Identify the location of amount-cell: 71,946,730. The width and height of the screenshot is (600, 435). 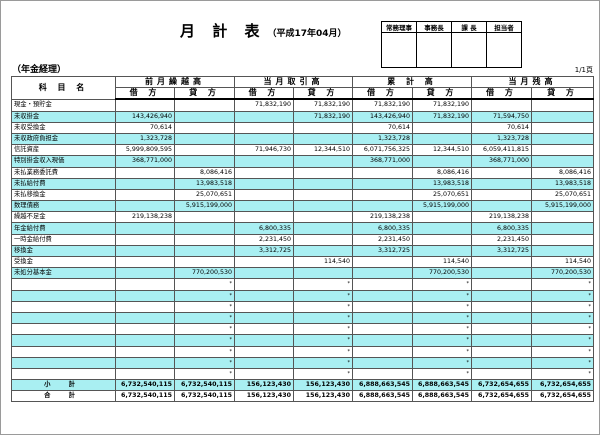
(264, 150).